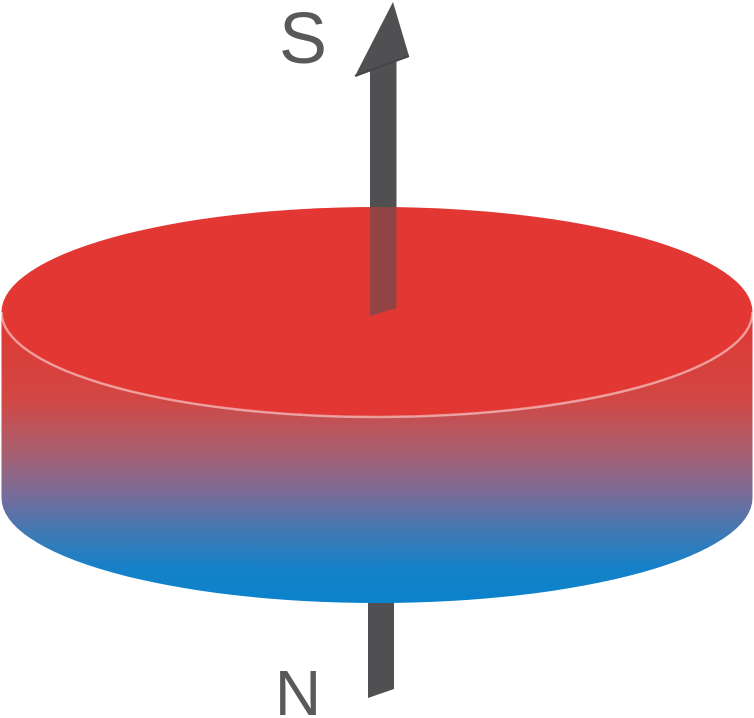  What do you see at coordinates (383, 129) in the screenshot?
I see `axis-arrow-upper-shaft` at bounding box center [383, 129].